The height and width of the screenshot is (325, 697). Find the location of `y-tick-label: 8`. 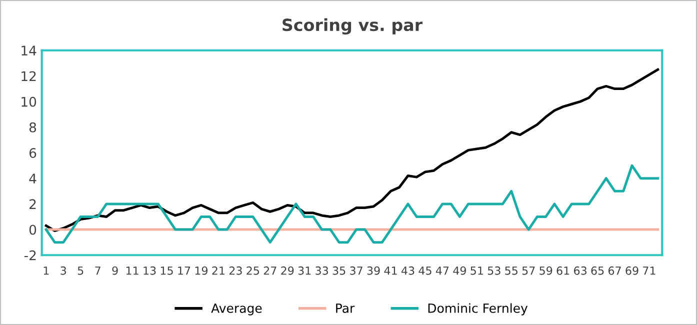

y-tick-label: 8 is located at coordinates (32, 127).